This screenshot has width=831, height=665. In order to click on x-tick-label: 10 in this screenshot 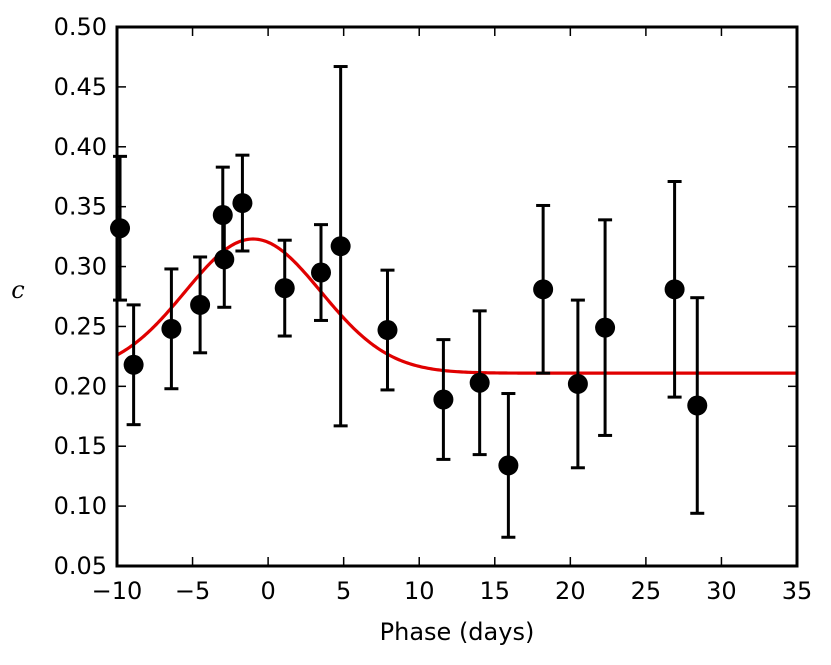, I will do `click(419, 591)`.